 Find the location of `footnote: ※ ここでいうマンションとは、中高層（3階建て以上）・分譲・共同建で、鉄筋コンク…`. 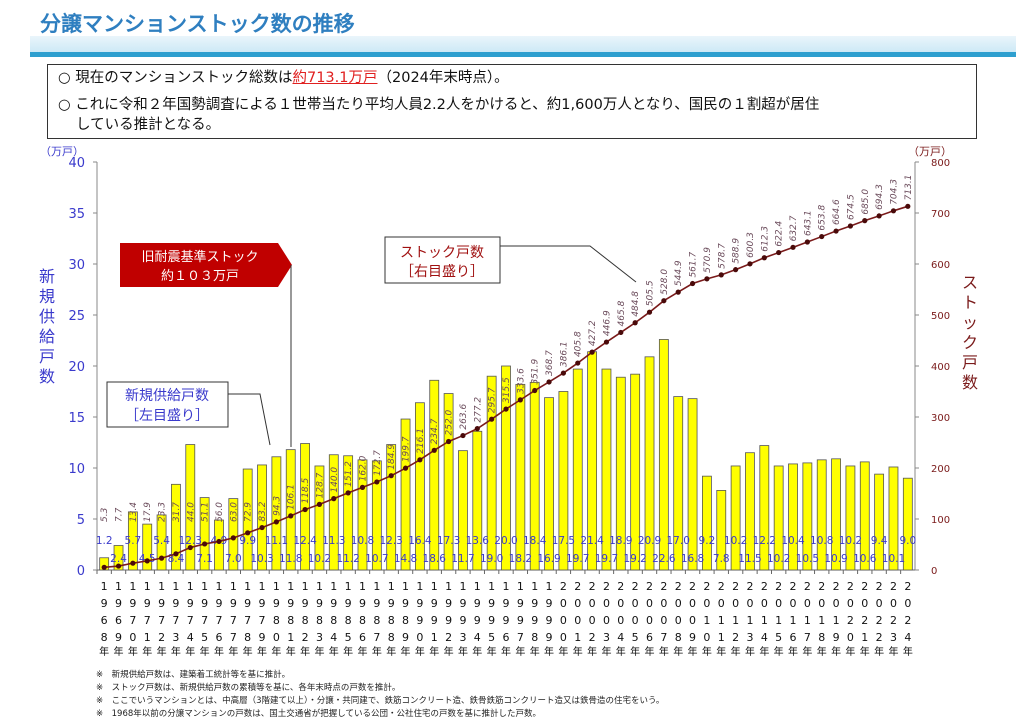

footnote: ※ ここでいうマンションとは、中高層（3階建て以上）・分譲・共同建で、鉄筋コンク… is located at coordinates (380, 701).